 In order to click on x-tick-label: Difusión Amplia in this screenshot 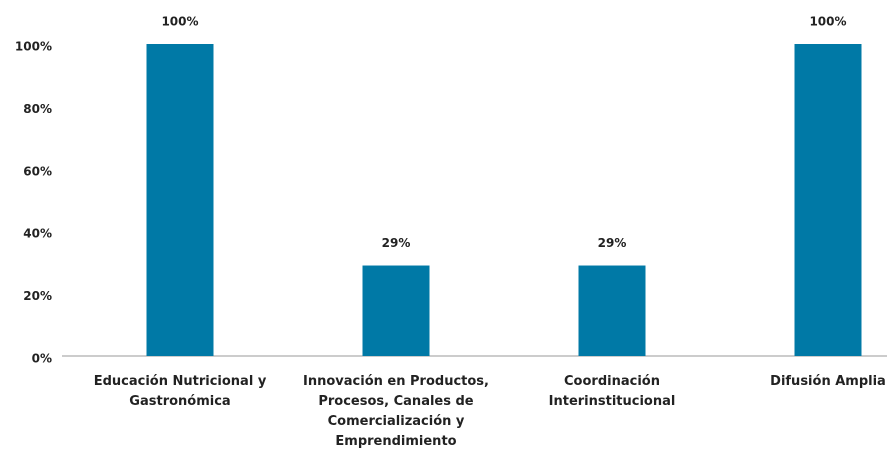, I will do `click(828, 381)`.